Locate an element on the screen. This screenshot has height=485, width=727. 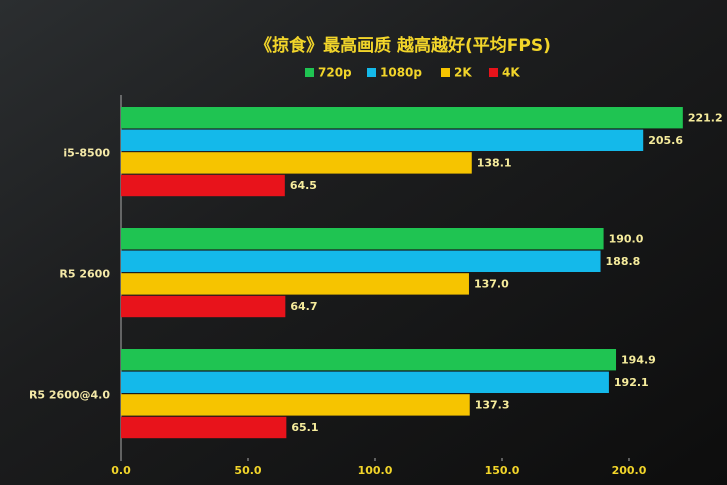
x-tick-label: 0.0 is located at coordinates (121, 470).